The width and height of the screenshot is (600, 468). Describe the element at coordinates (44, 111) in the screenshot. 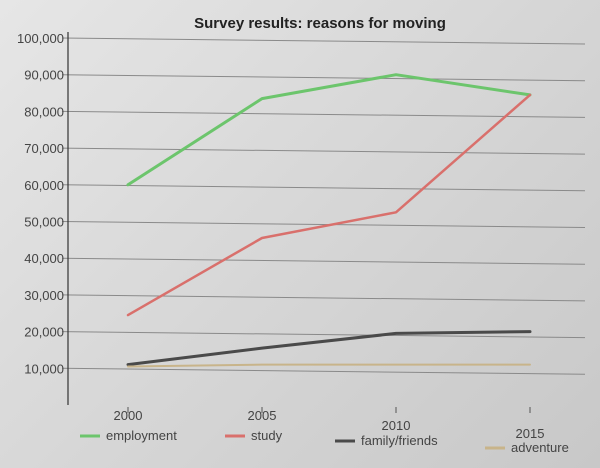

I see `y-tick-label: 80,000` at that location.